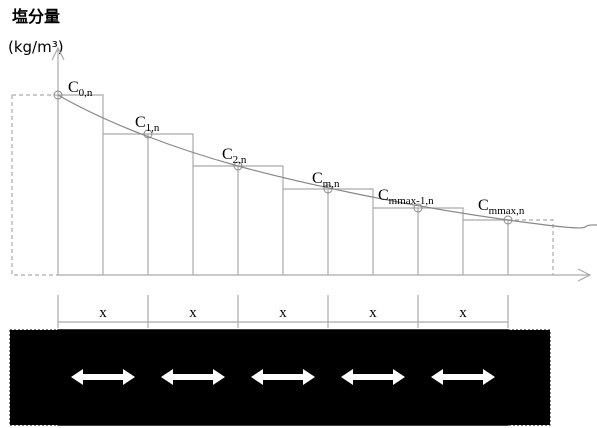 The image size is (597, 428). I want to click on node-label: Cmmax-1,n, so click(406, 197).